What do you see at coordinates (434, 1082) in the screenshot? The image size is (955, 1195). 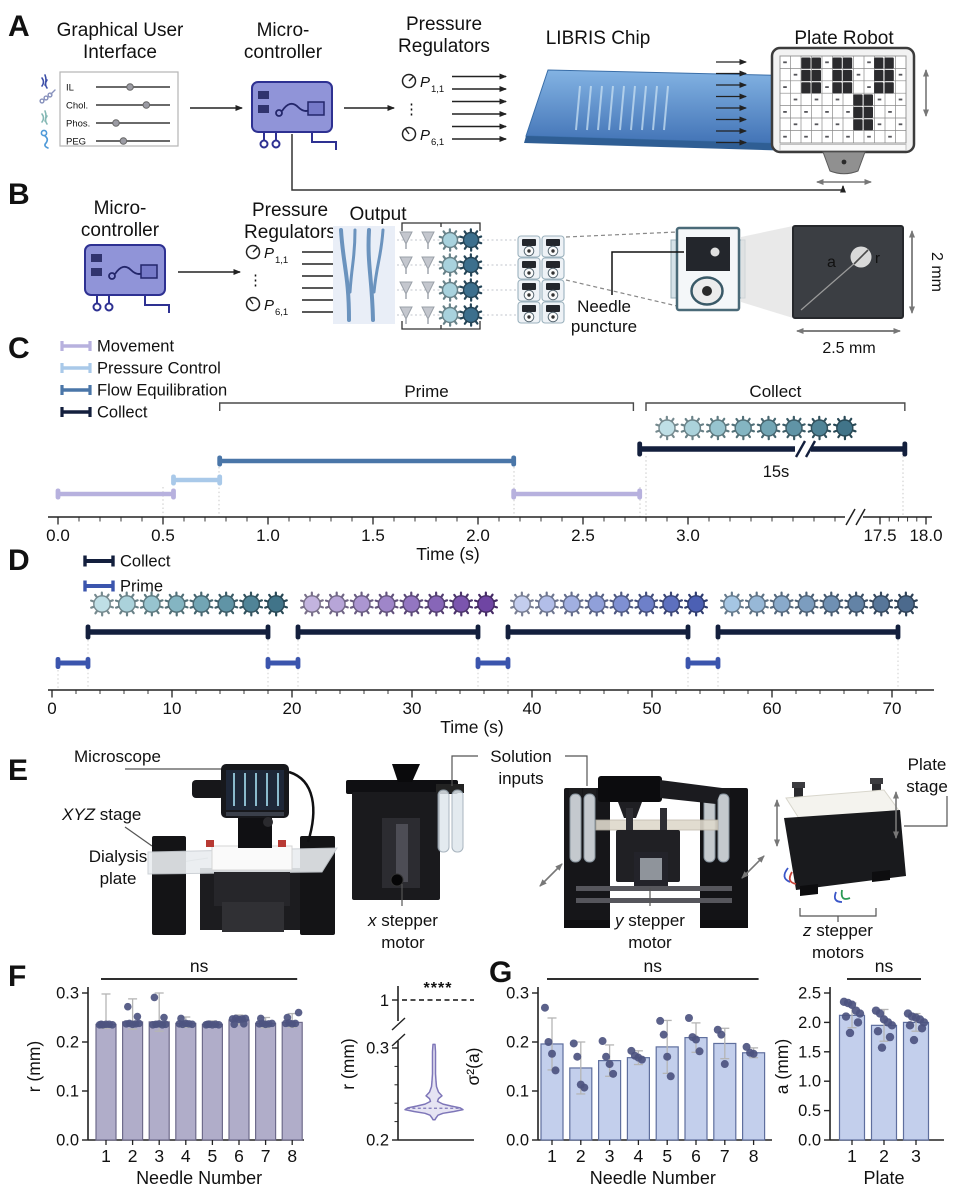 I see `violin-shape` at bounding box center [434, 1082].